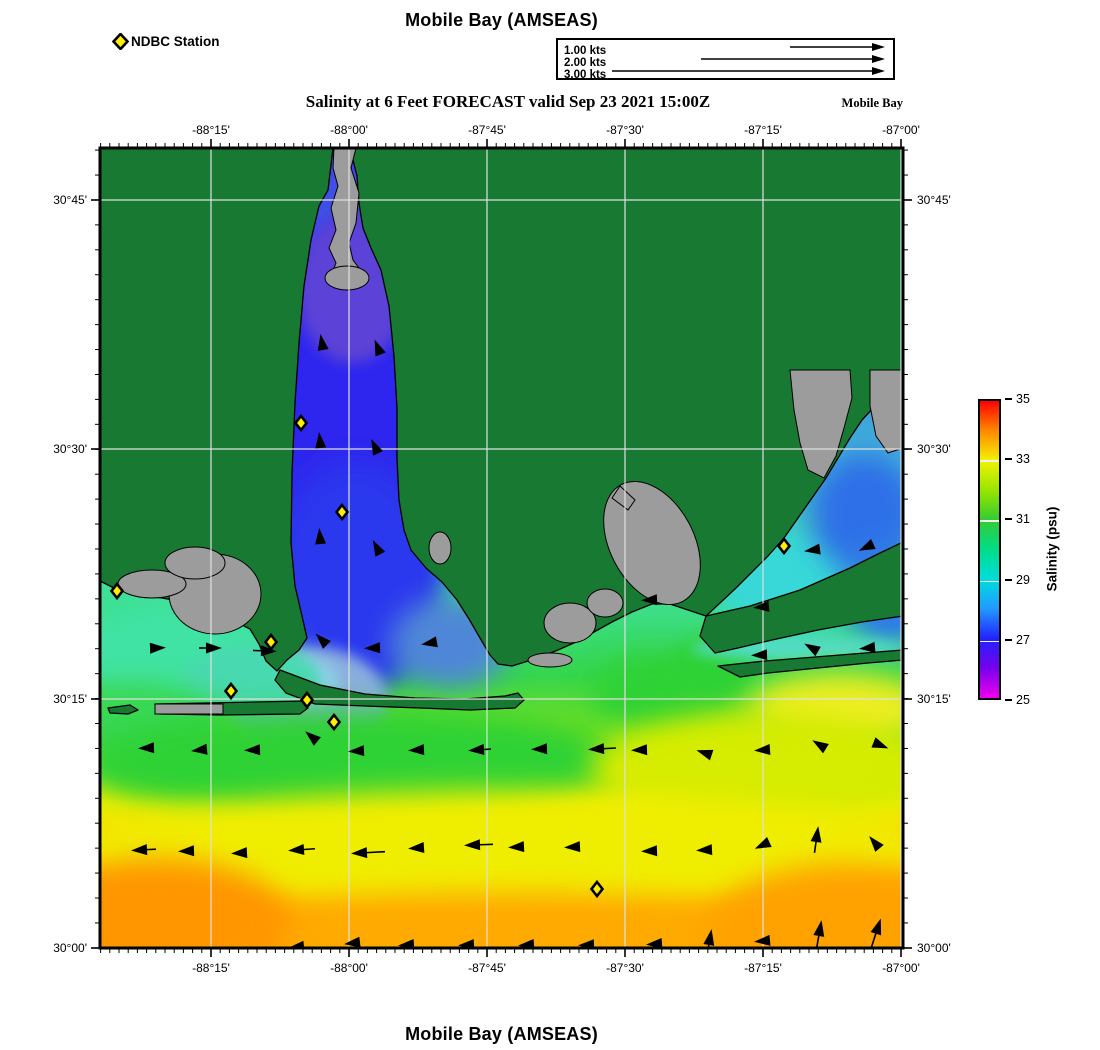 This screenshot has width=1100, height=1050. I want to click on weeks-bay, so click(440, 548).